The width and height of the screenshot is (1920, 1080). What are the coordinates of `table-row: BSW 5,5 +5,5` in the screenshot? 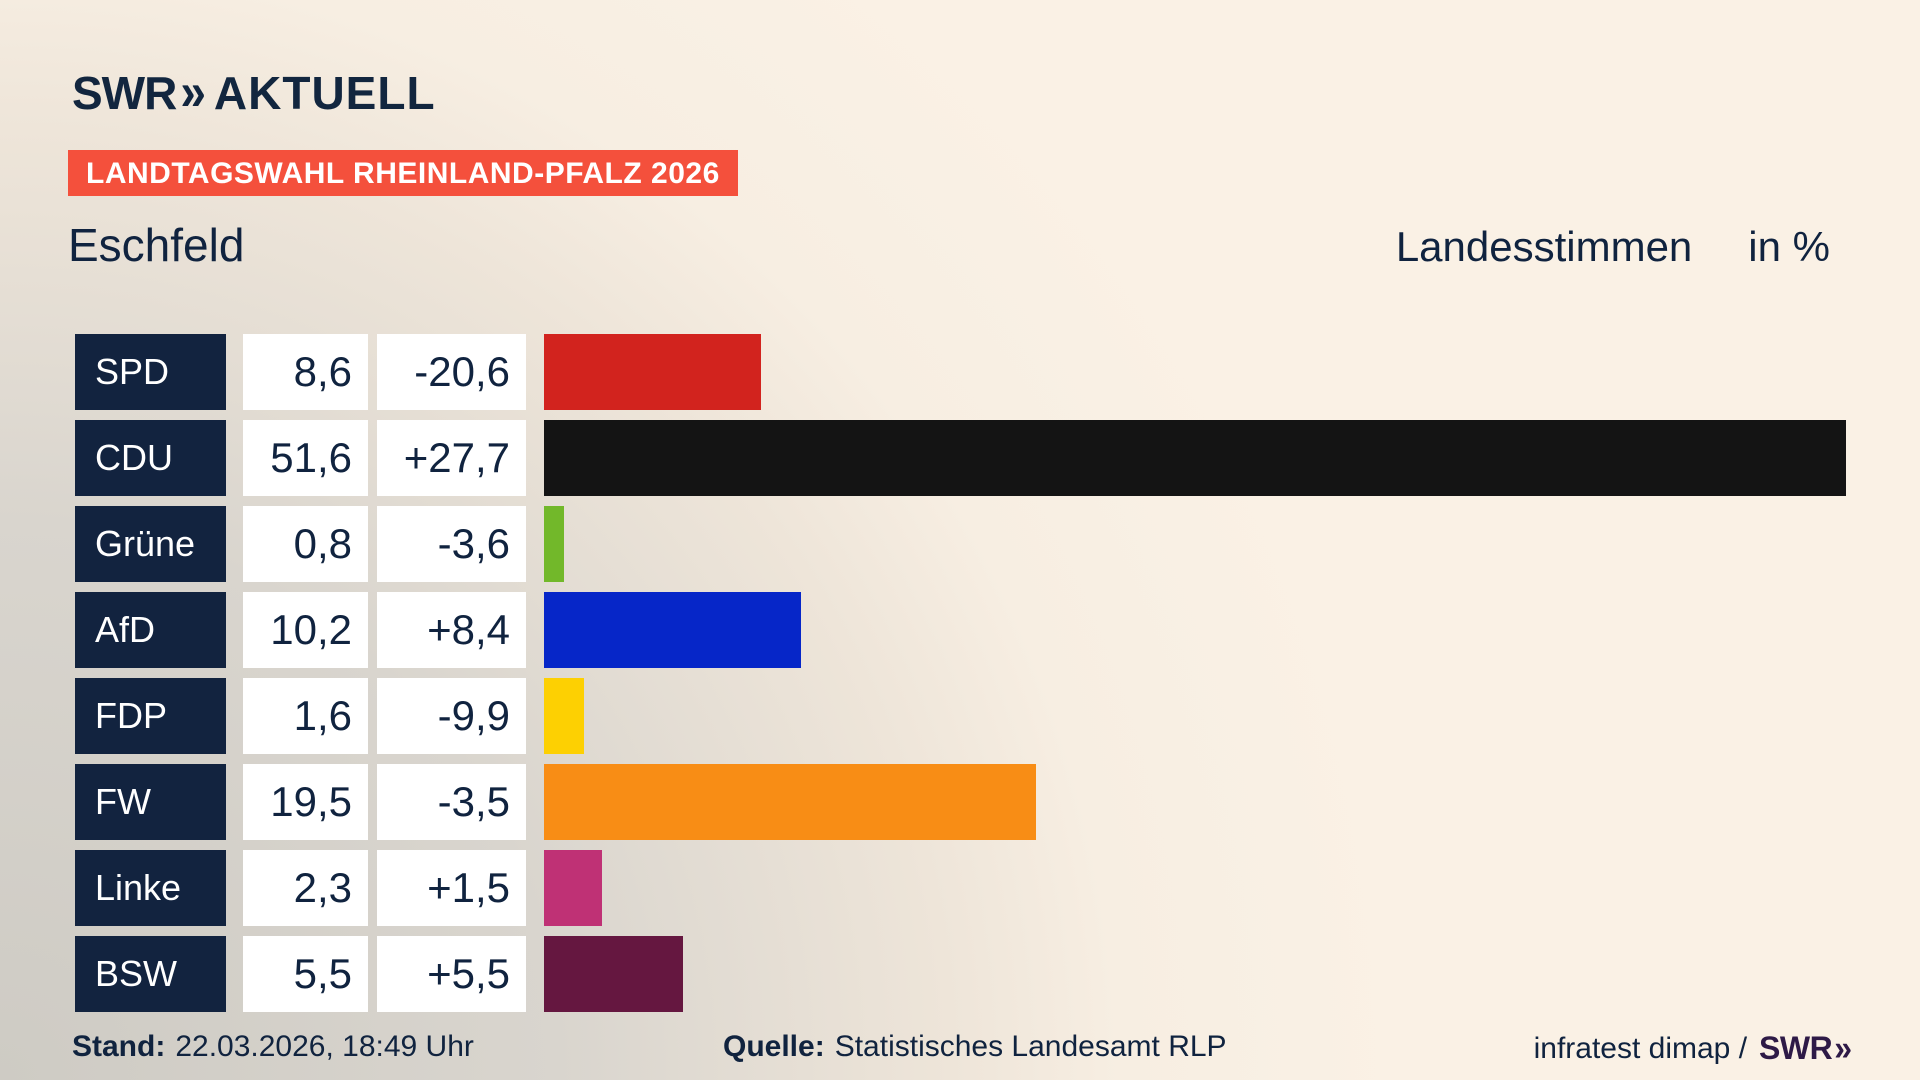 It's located at (960, 974).